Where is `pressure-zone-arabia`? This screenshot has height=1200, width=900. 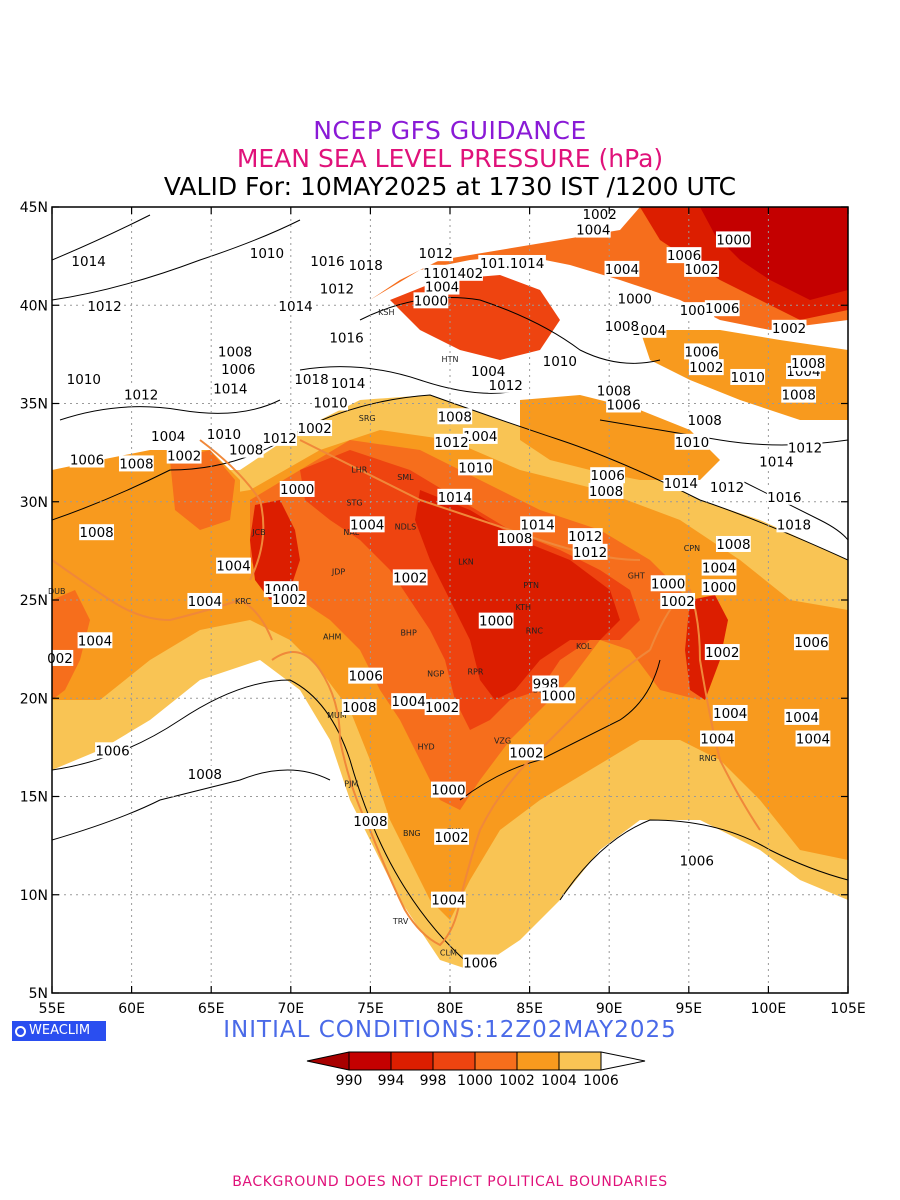
pressure-zone-arabia is located at coordinates (71, 645).